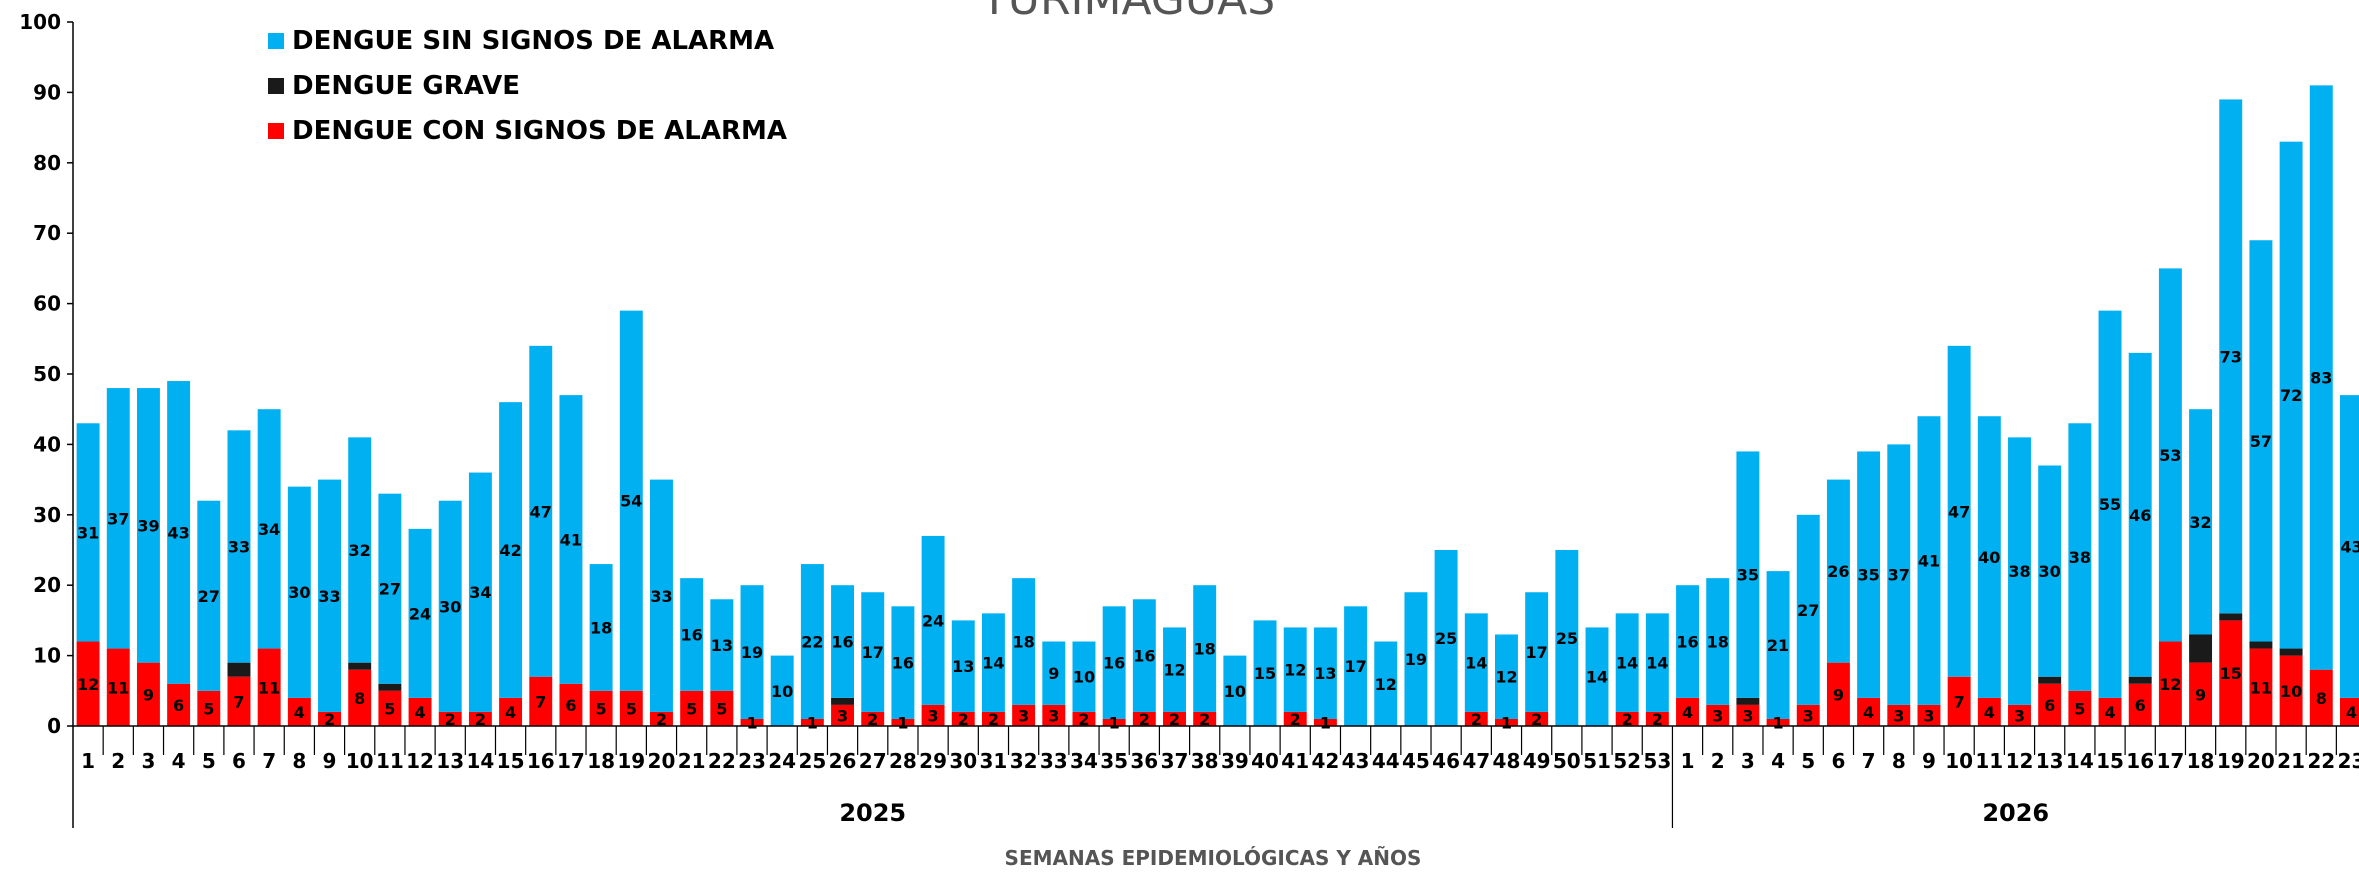 Image resolution: width=2359 pixels, height=872 pixels. I want to click on label-con-signos-2026-w12: 3, so click(2019, 715).